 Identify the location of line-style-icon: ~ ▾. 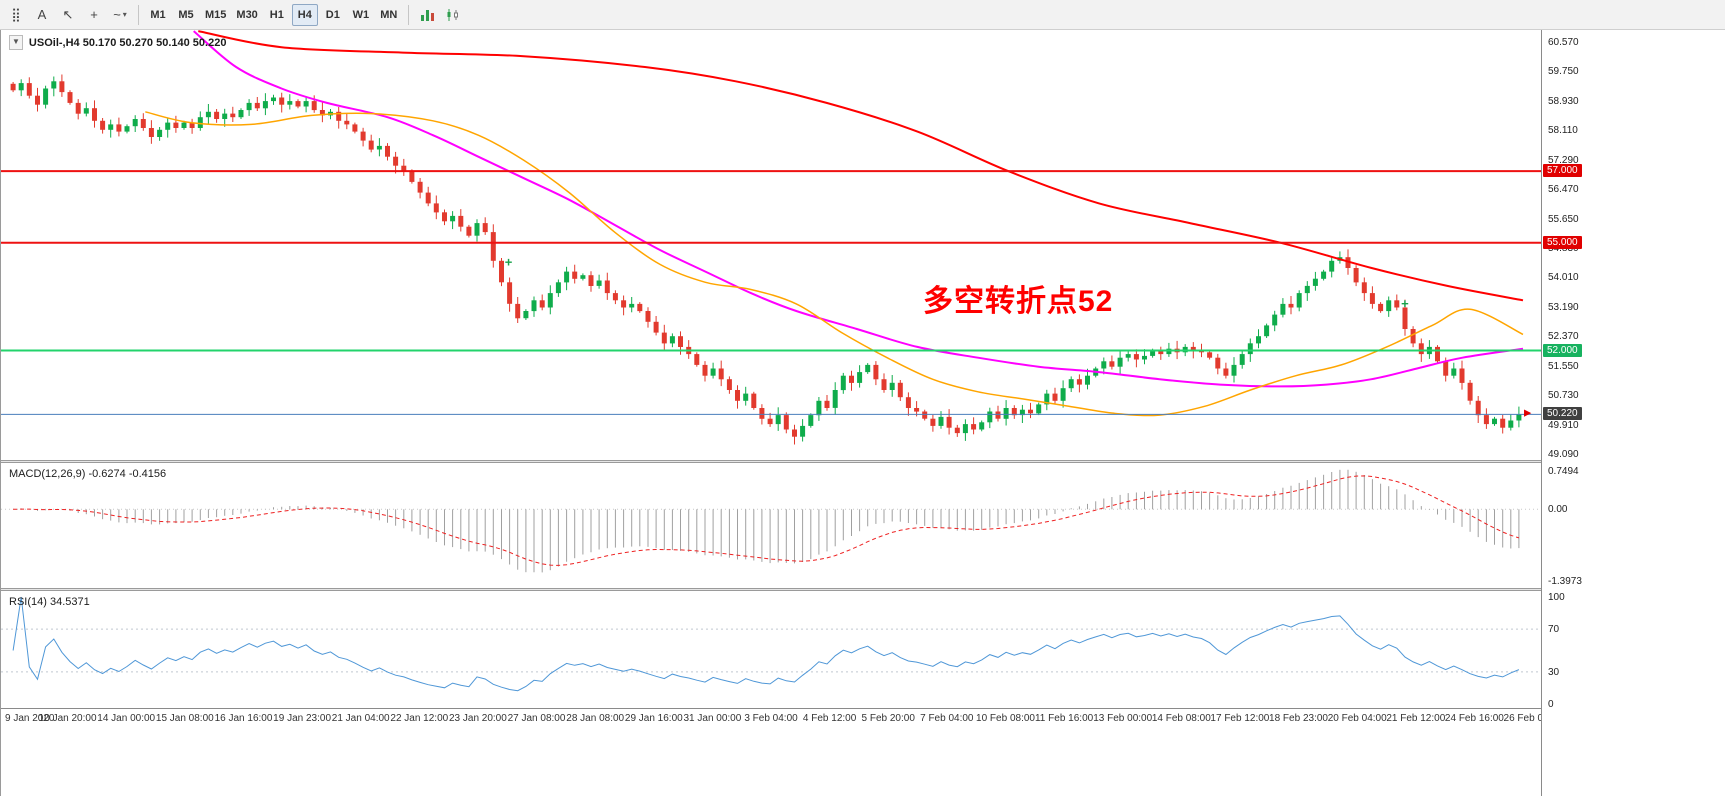
(120, 15).